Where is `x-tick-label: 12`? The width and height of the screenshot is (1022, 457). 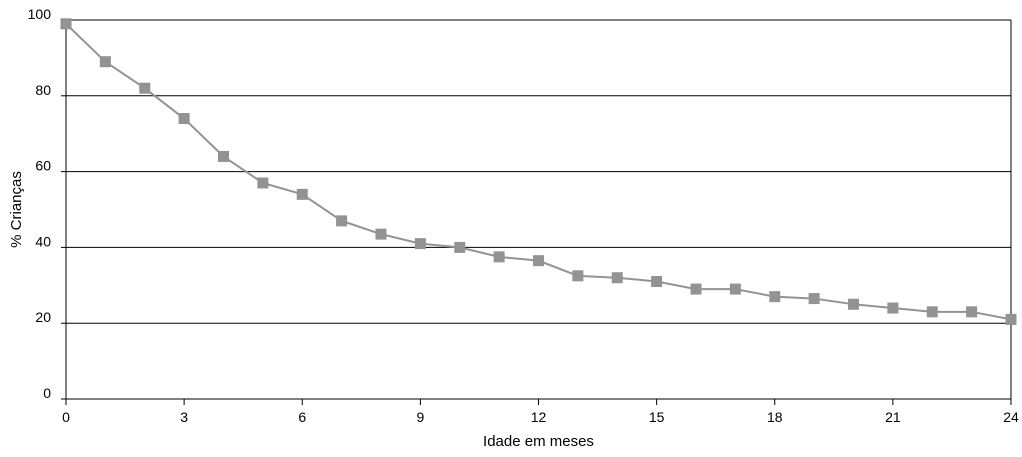
x-tick-label: 12 is located at coordinates (539, 417).